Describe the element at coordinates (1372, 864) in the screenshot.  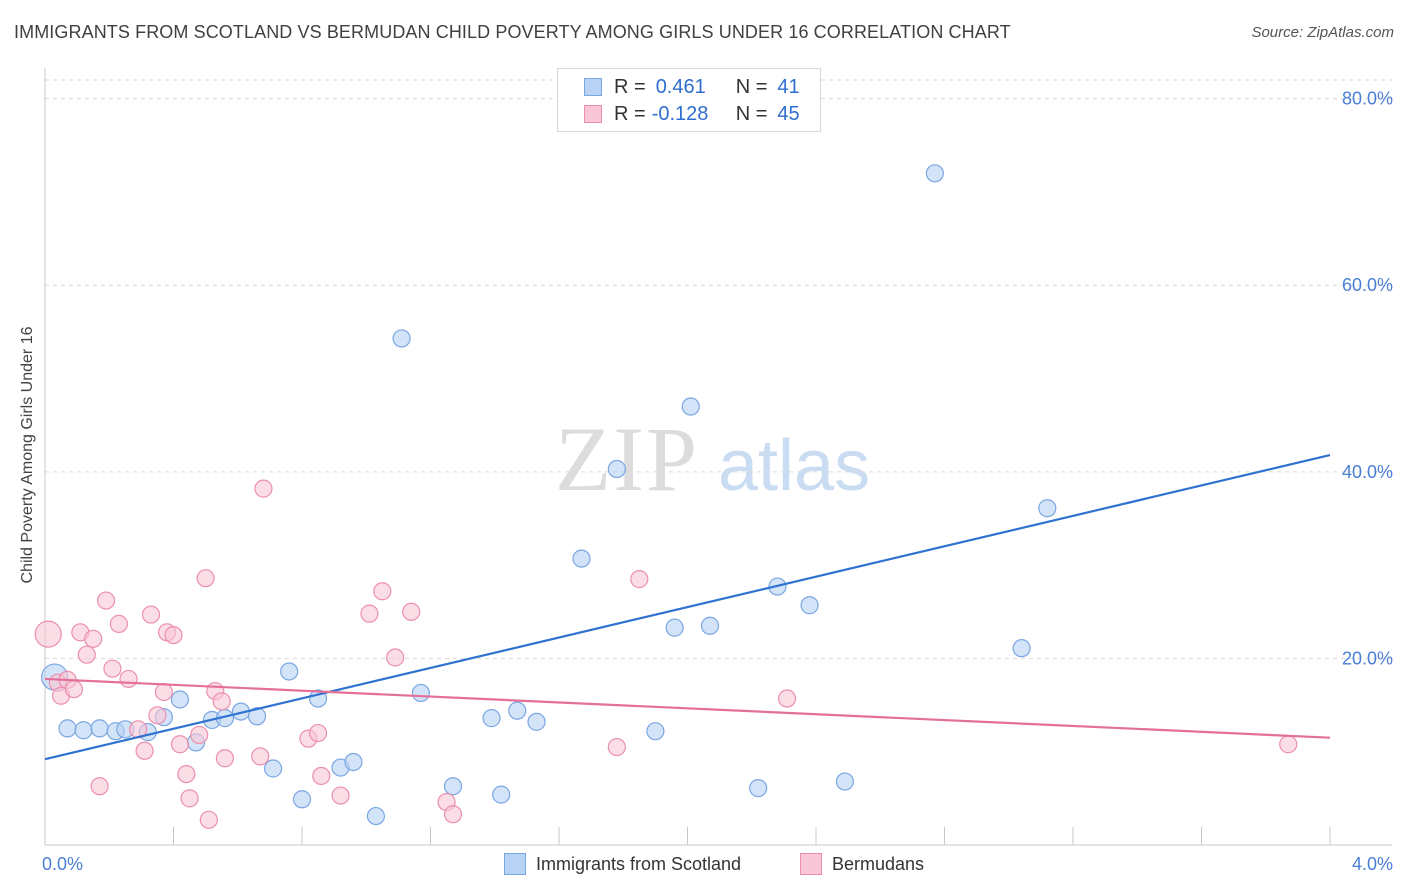
I see `x-tick-label: 4.0%` at that location.